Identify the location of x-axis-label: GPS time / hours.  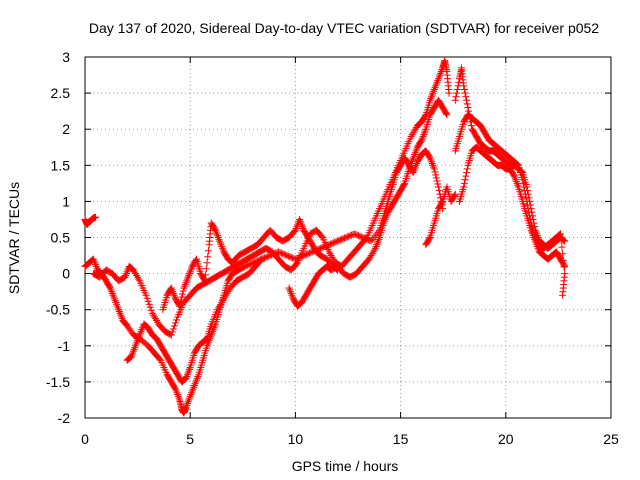
(345, 466).